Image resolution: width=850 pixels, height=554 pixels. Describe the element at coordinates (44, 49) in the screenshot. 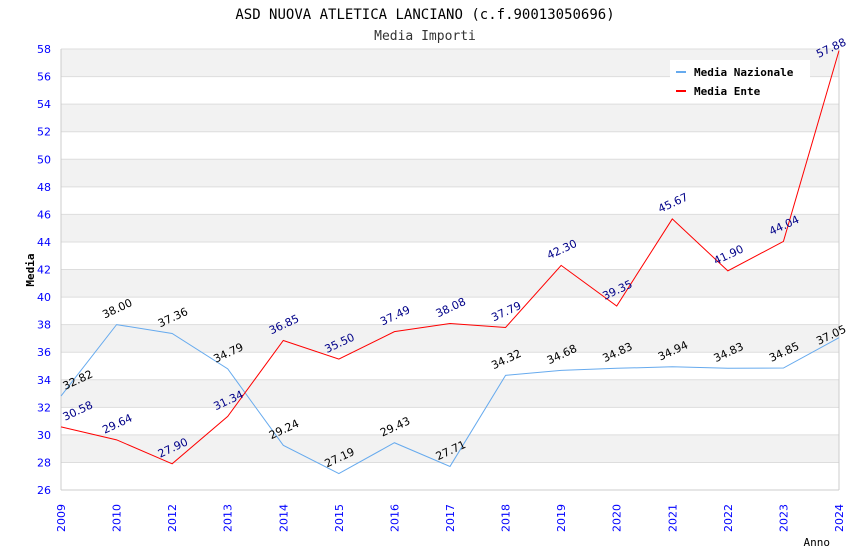

I see `y-tick-label: 58` at that location.